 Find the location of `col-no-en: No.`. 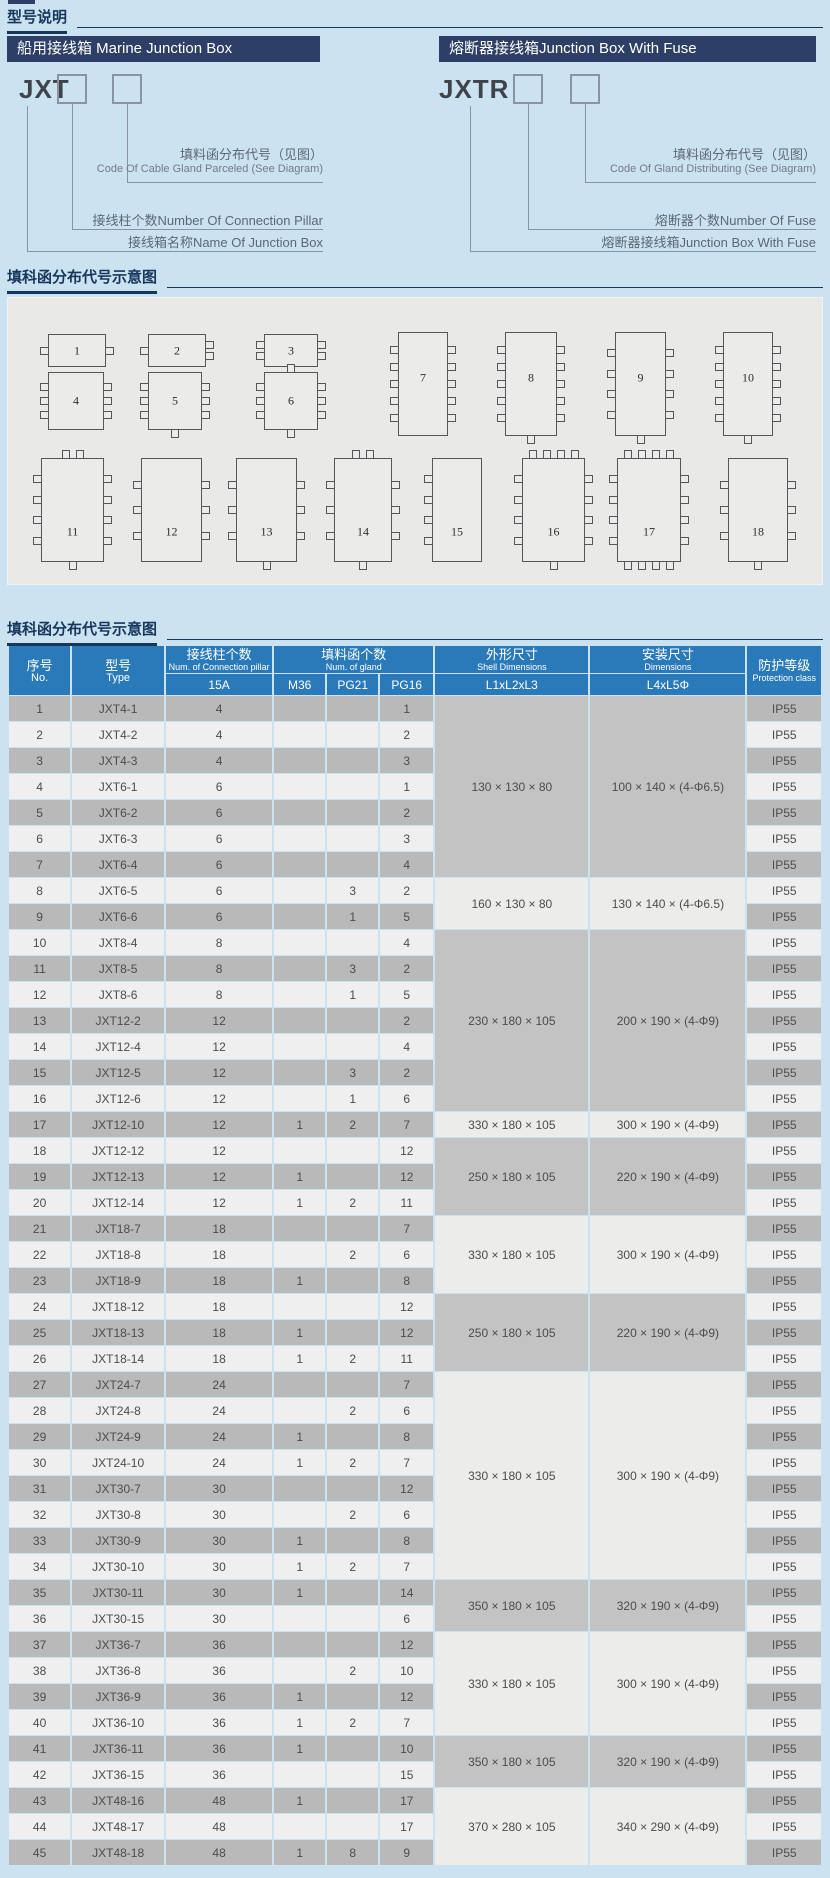

col-no-en: No. is located at coordinates (40, 678).